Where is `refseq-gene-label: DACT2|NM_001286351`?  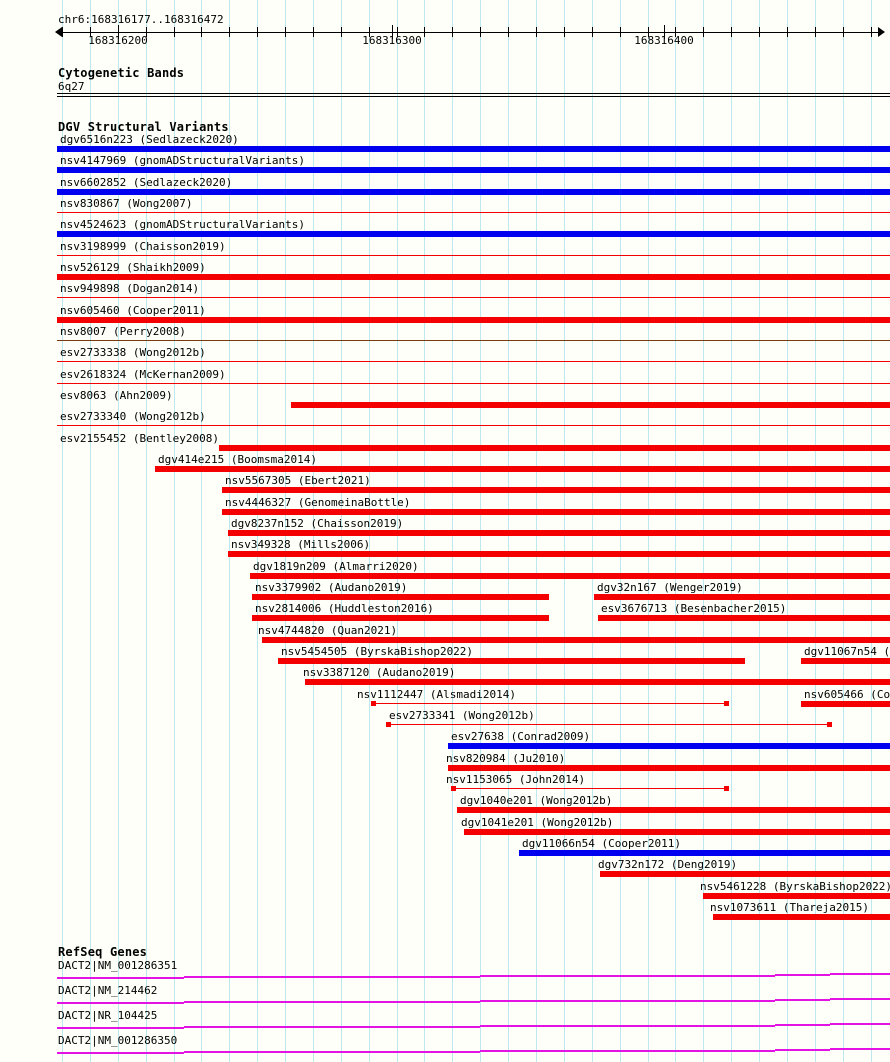 refseq-gene-label: DACT2|NM_001286351 is located at coordinates (118, 965).